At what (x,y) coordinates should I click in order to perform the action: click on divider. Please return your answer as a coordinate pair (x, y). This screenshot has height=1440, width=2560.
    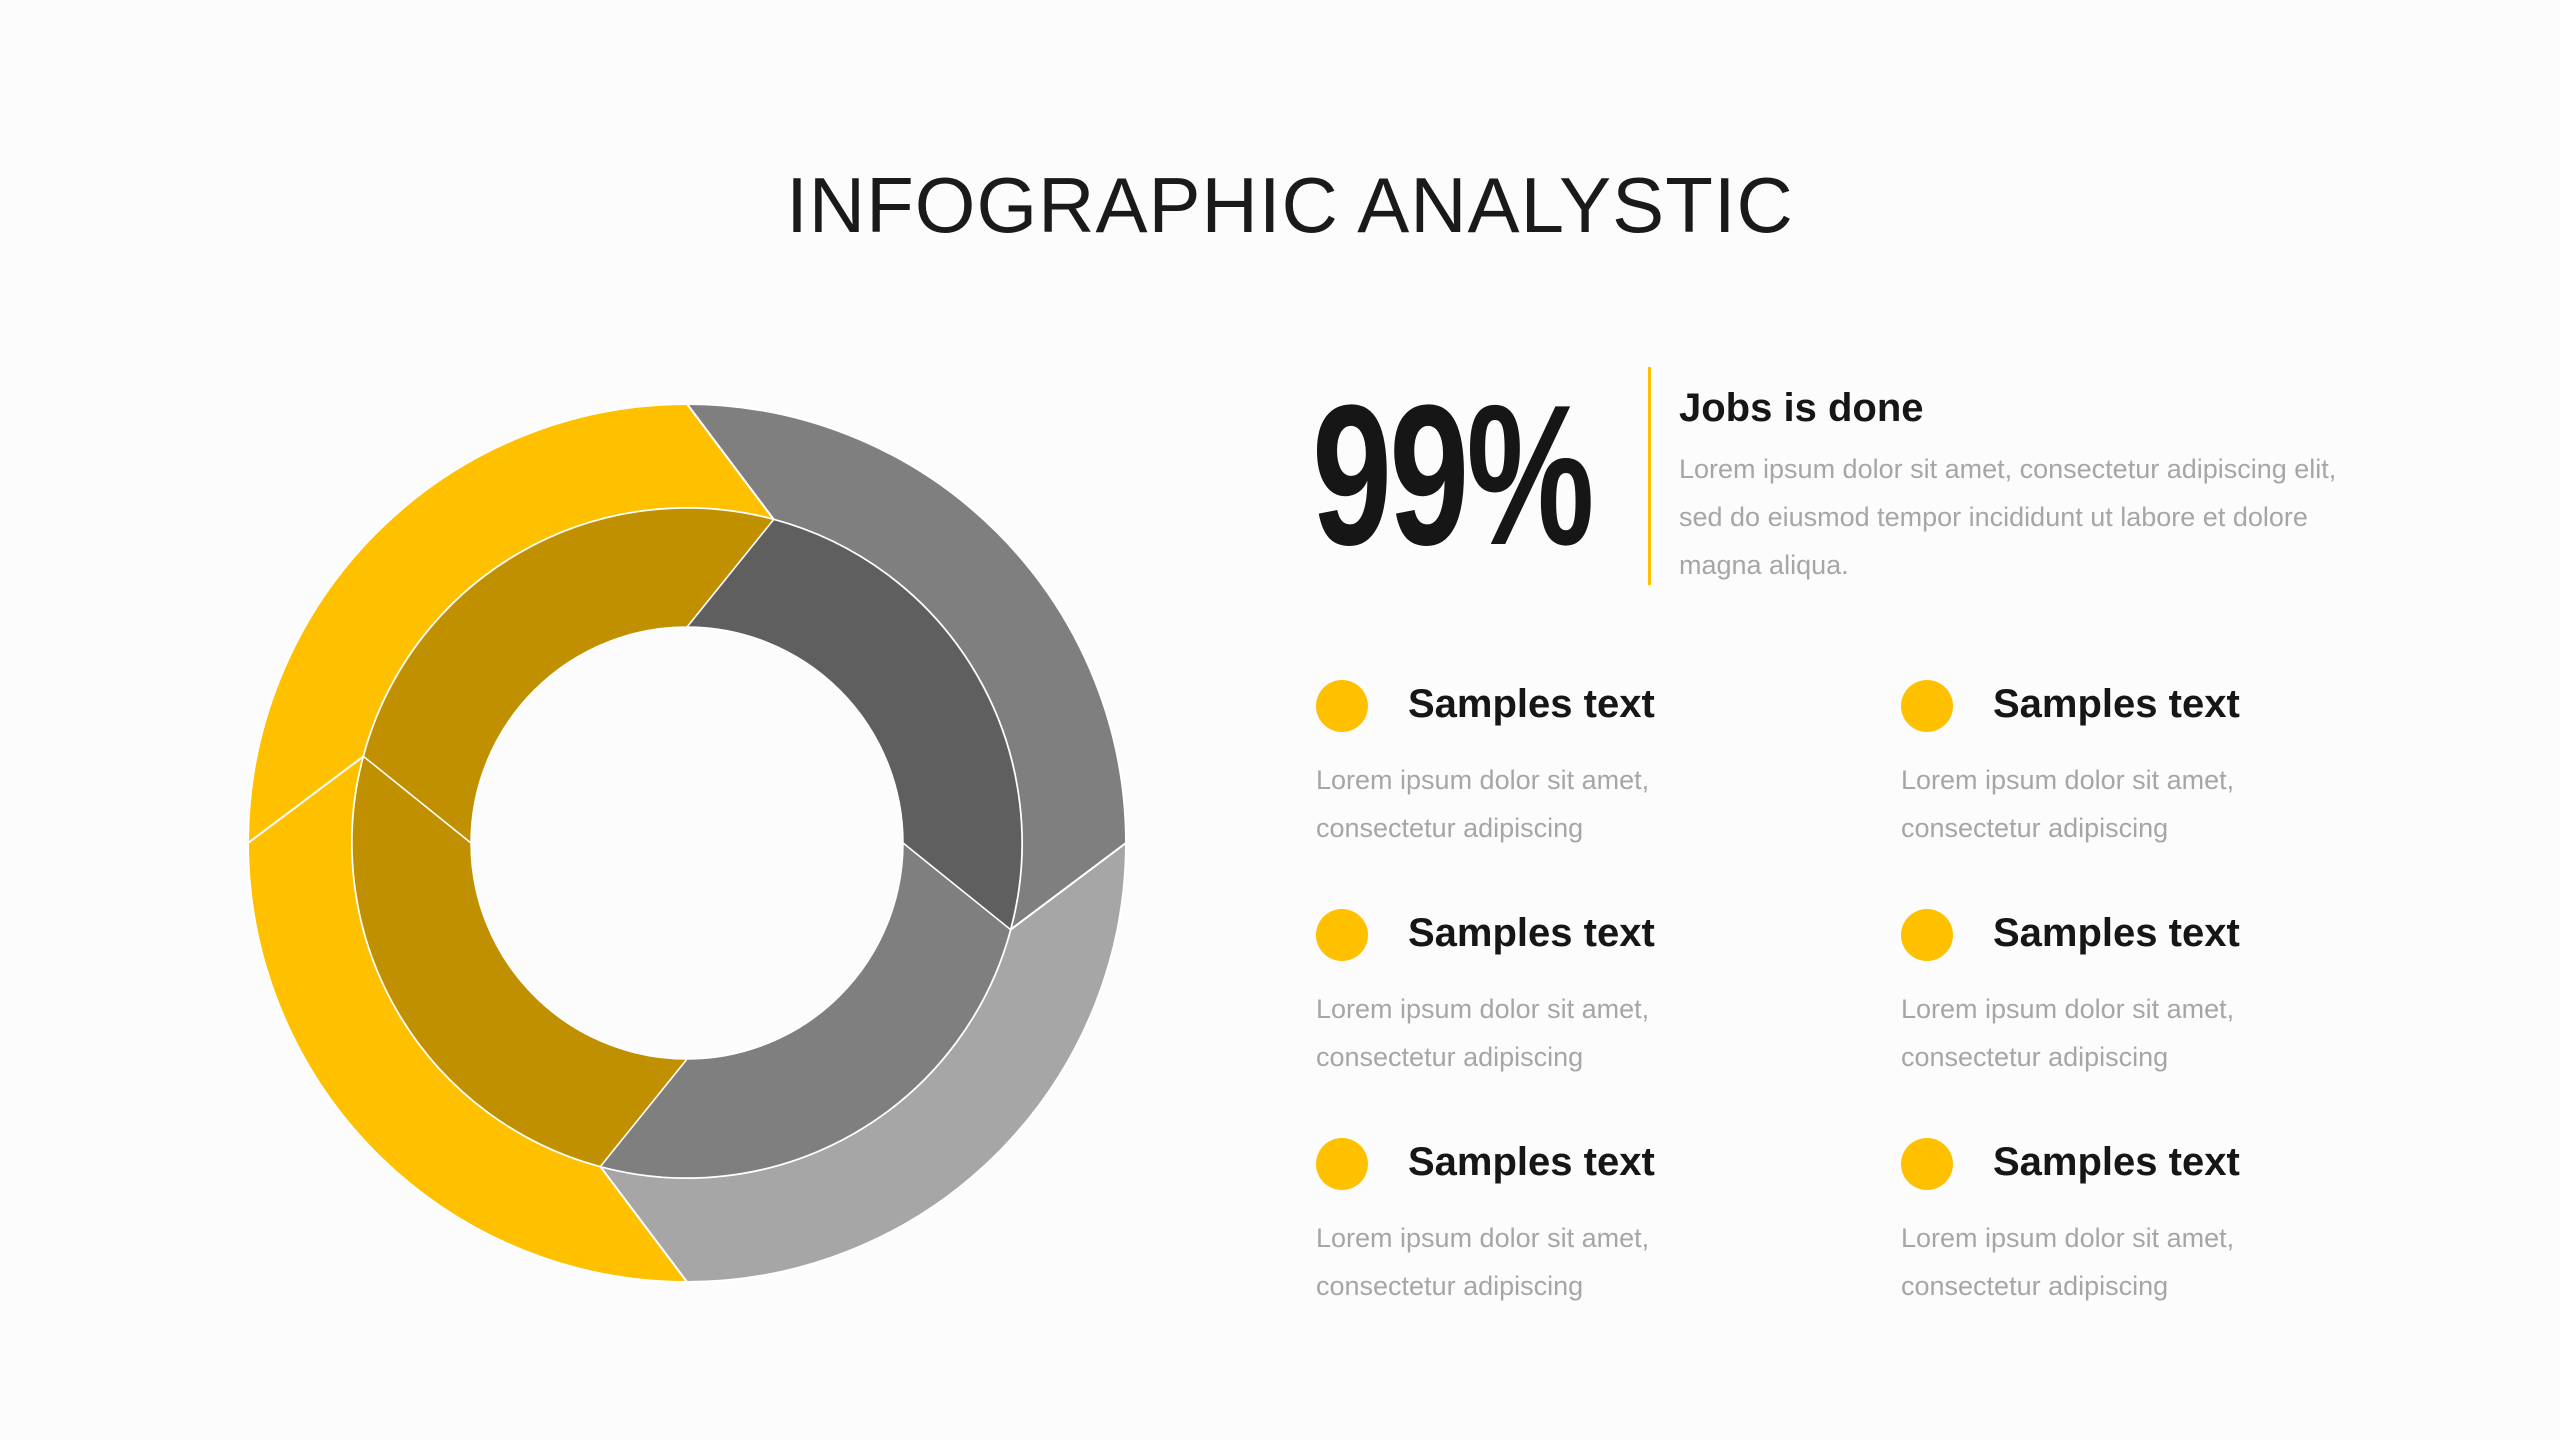
    Looking at the image, I should click on (1649, 476).